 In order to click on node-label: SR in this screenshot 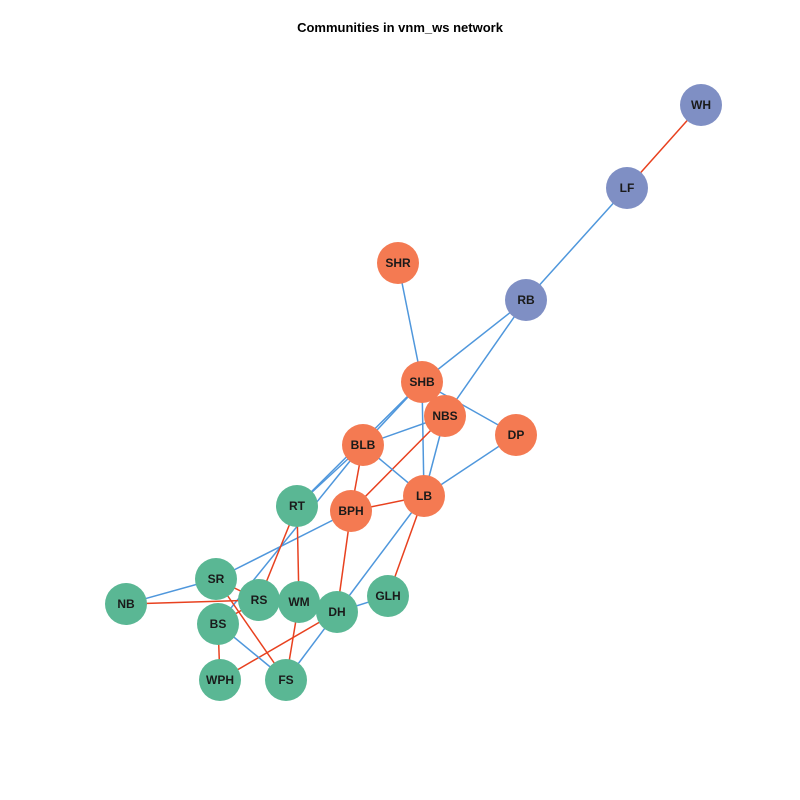, I will do `click(216, 579)`.